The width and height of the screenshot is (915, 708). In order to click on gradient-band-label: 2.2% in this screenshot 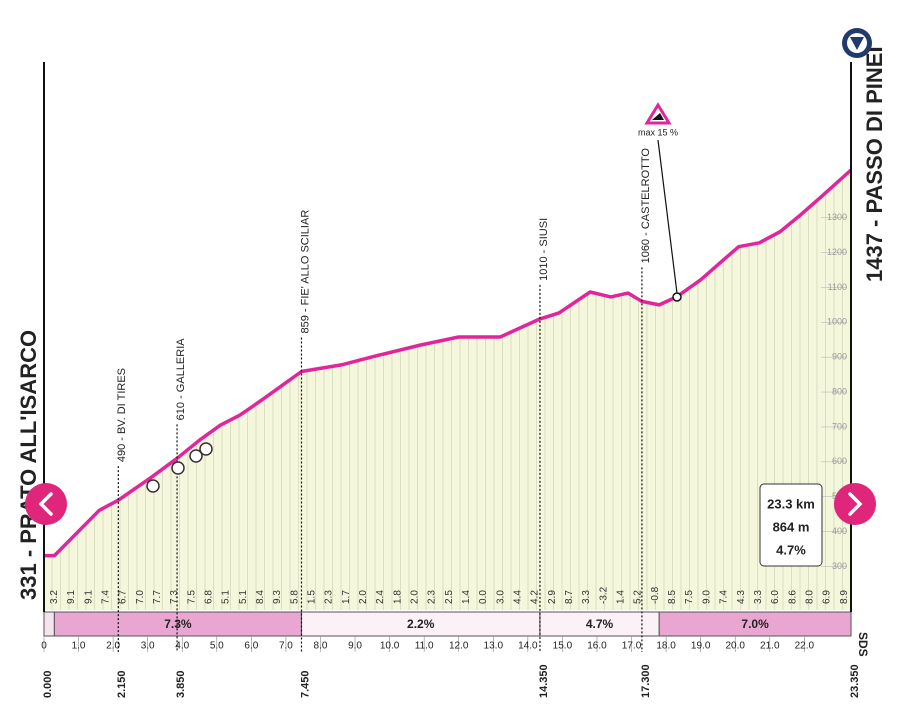, I will do `click(421, 624)`.